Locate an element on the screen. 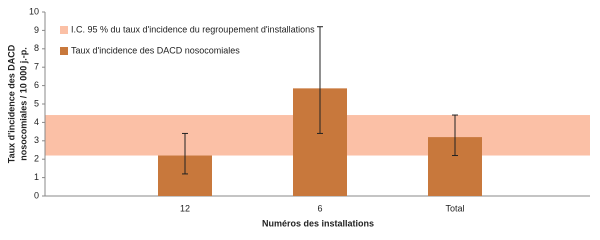 The height and width of the screenshot is (240, 600). y-tick-label: 2 is located at coordinates (36, 159).